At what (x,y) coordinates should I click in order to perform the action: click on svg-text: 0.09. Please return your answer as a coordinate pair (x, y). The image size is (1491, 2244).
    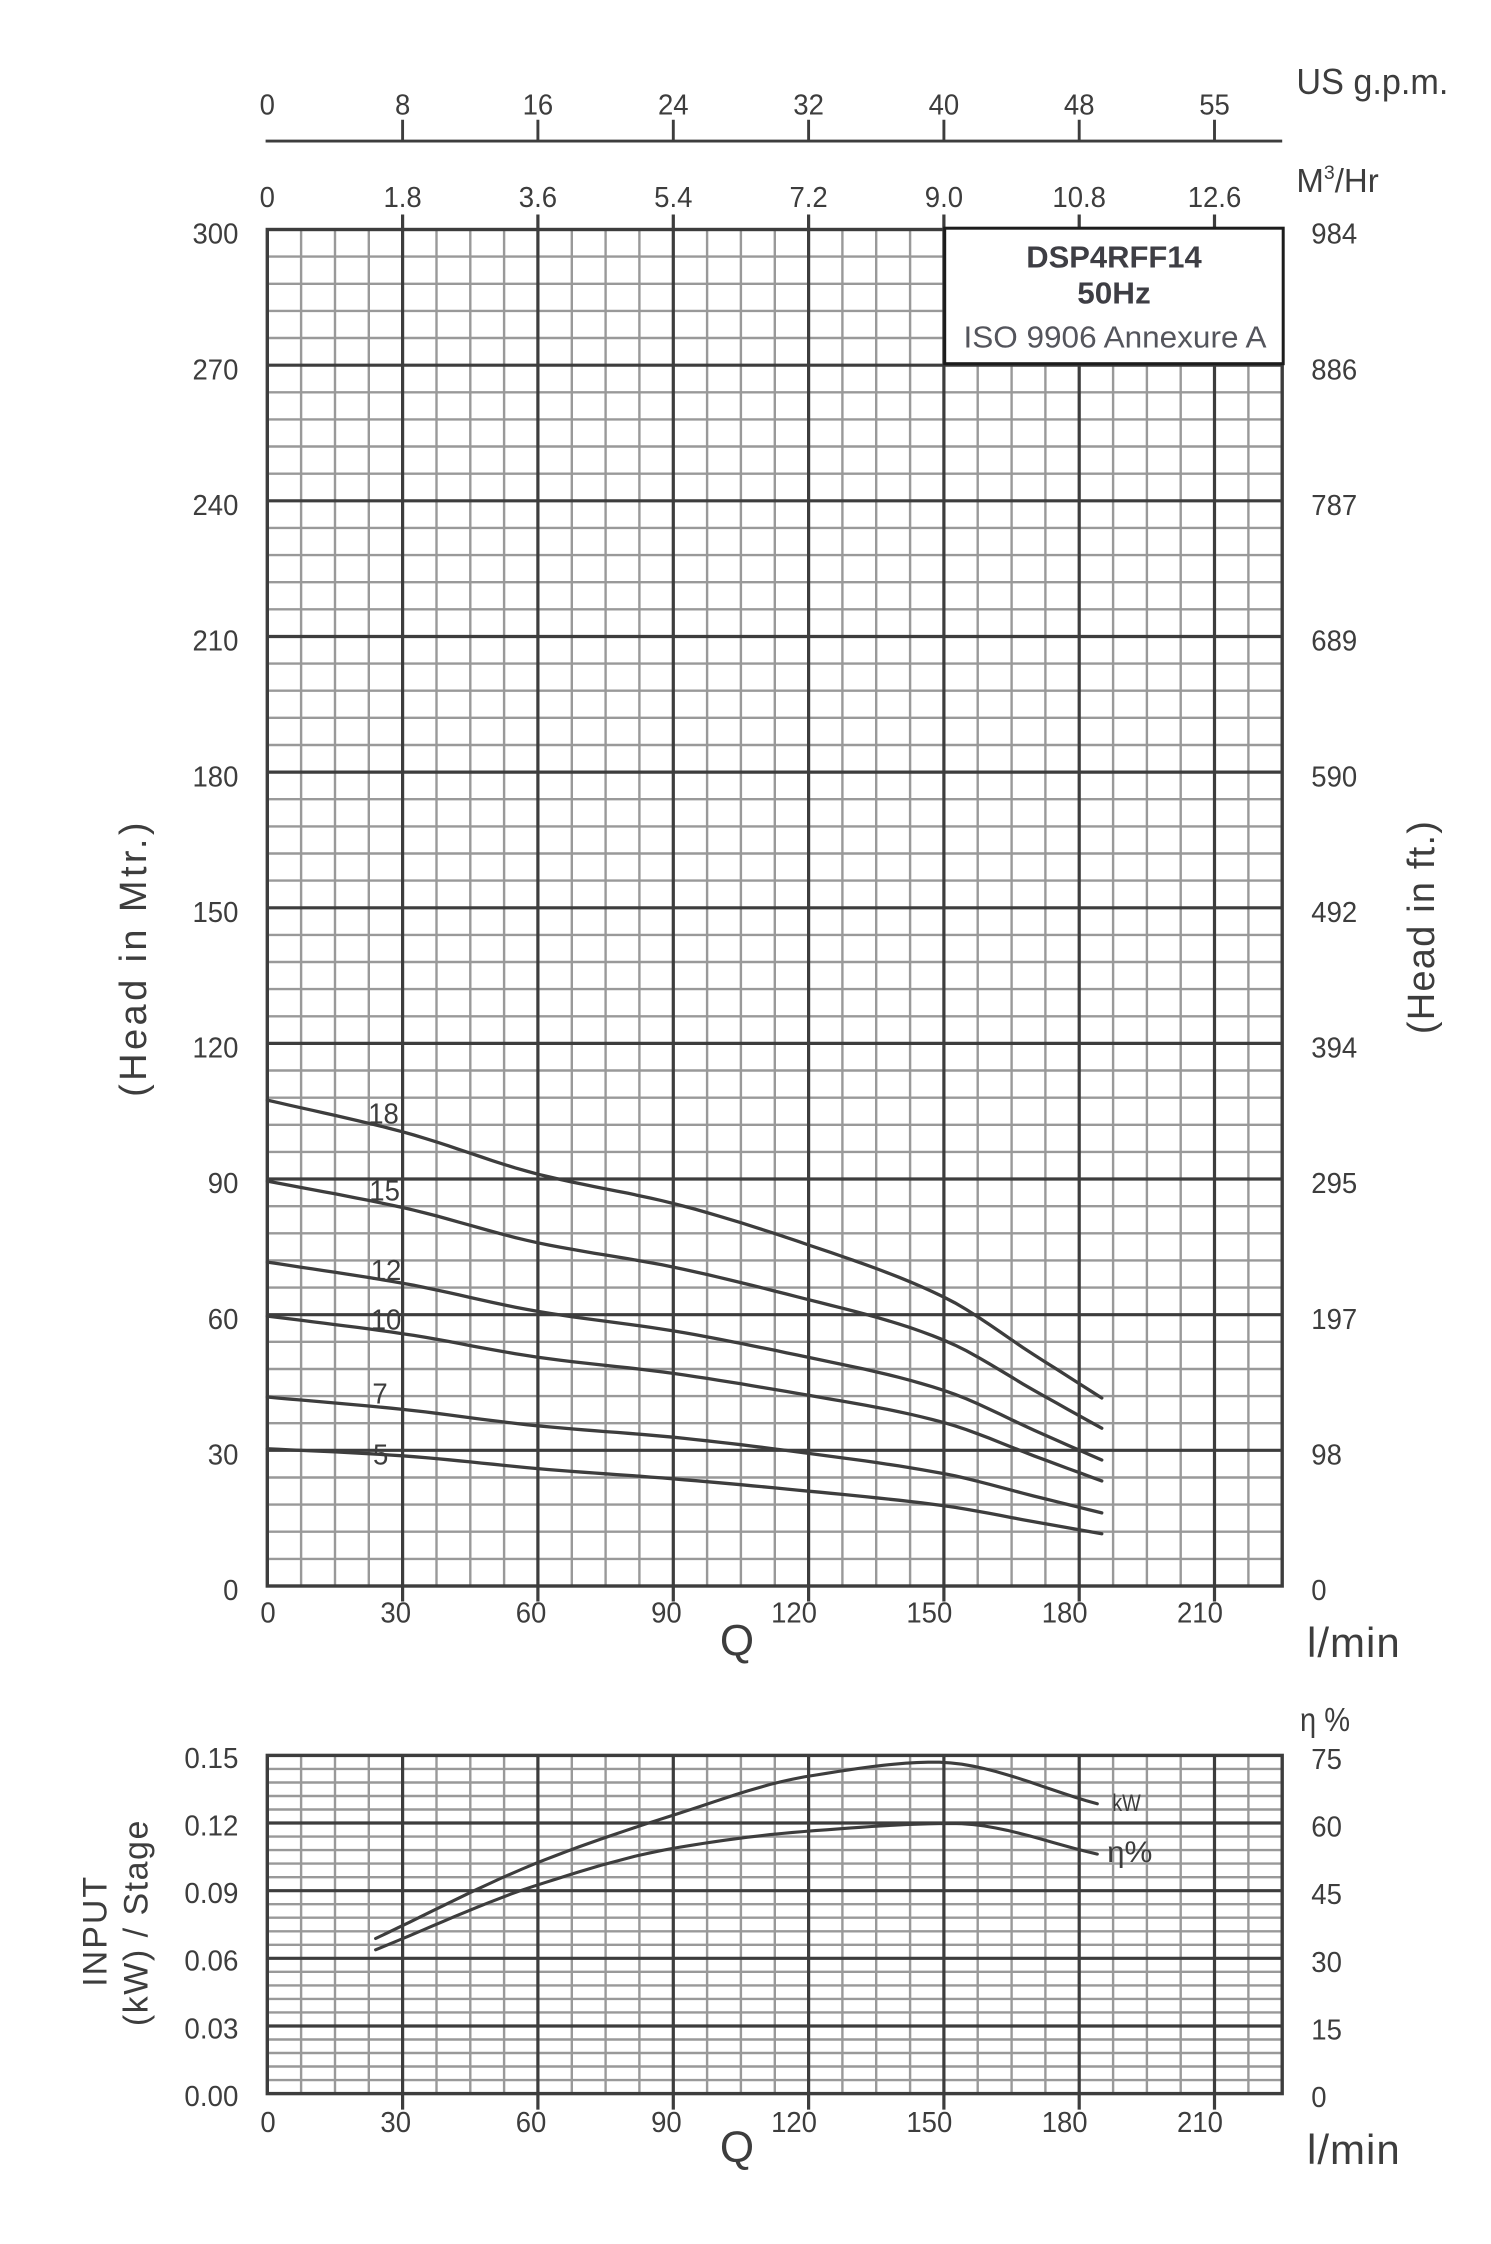
    Looking at the image, I should click on (211, 1894).